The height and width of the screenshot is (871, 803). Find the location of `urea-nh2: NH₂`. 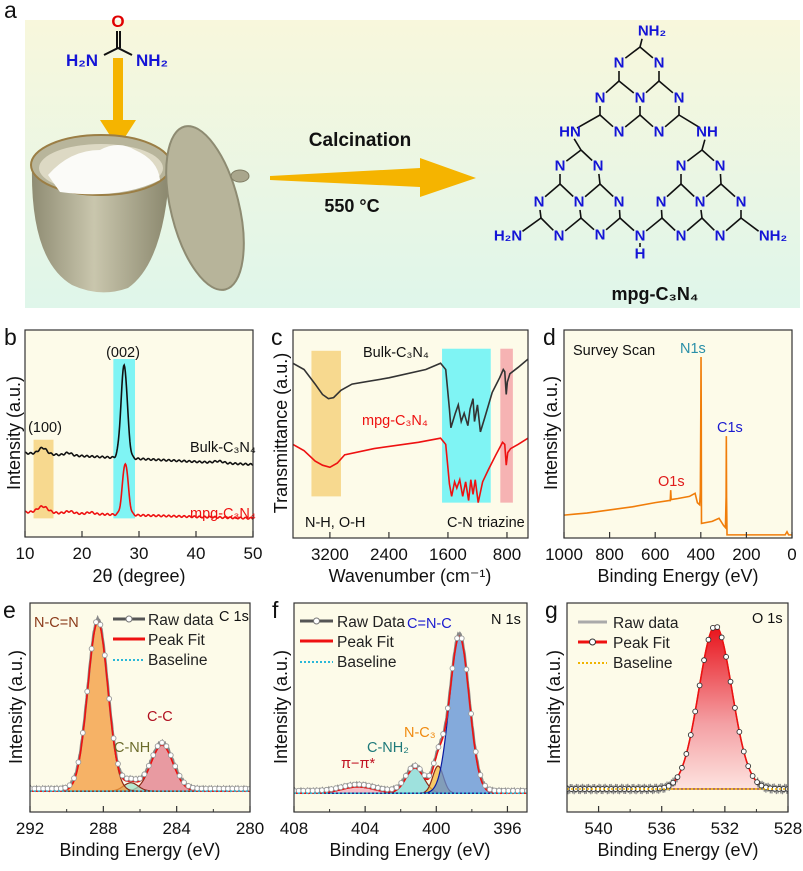

urea-nh2: NH₂ is located at coordinates (152, 60).